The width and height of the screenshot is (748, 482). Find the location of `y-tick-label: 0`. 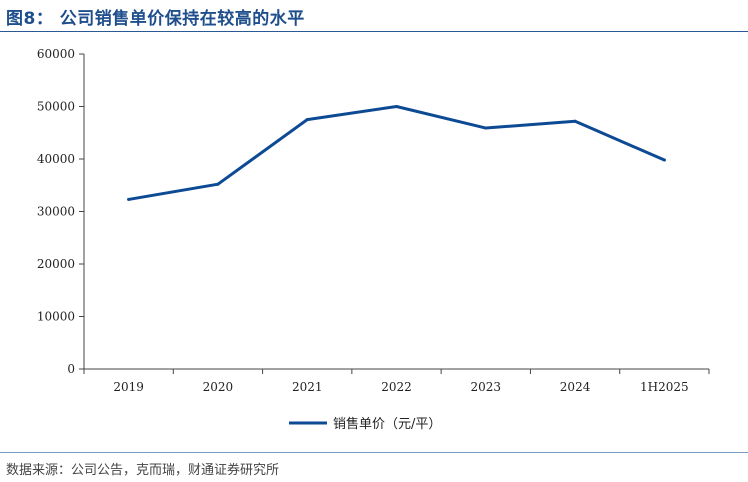

y-tick-label: 0 is located at coordinates (71, 369).